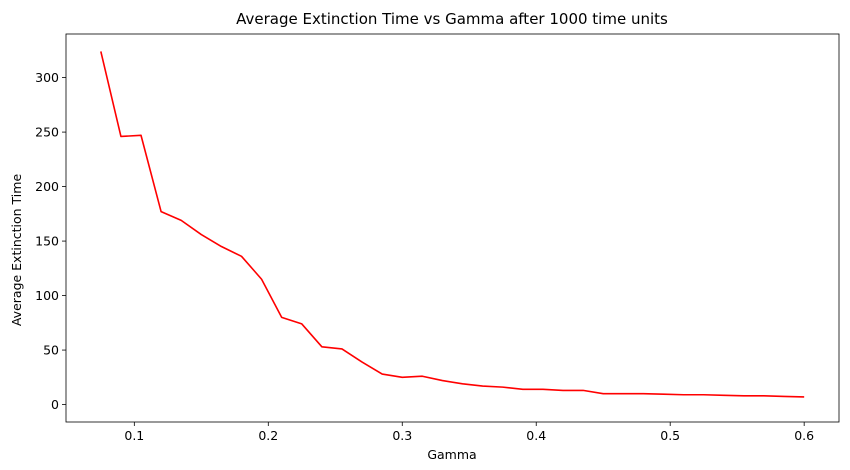 The width and height of the screenshot is (850, 470). What do you see at coordinates (536, 435) in the screenshot?
I see `x-tick-label: 0.4` at bounding box center [536, 435].